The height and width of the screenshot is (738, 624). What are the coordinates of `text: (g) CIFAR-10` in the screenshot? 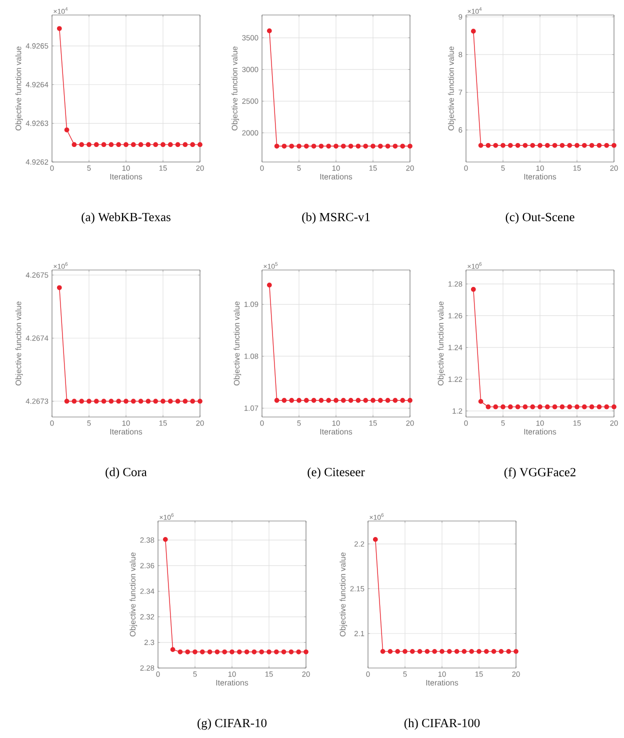 It's located at (232, 724).